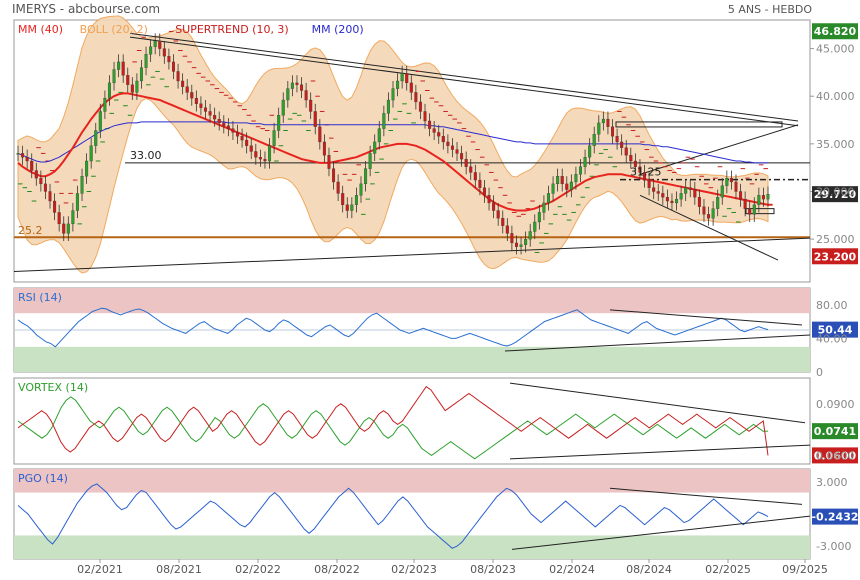  Describe the element at coordinates (40, 297) in the screenshot. I see `legend-entry: RSI (14)` at that location.